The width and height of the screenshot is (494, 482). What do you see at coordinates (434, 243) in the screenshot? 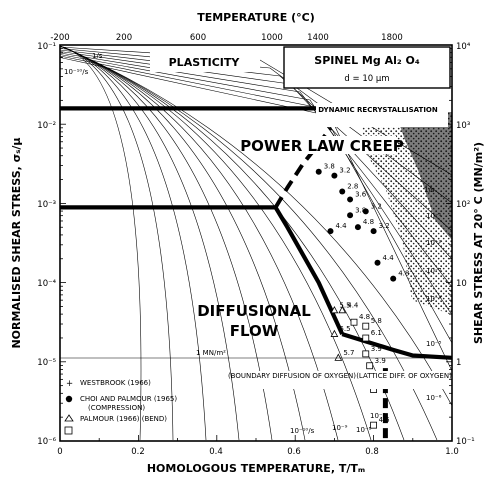
I see `contour-label-right: 10⁻²` at bounding box center [434, 243].